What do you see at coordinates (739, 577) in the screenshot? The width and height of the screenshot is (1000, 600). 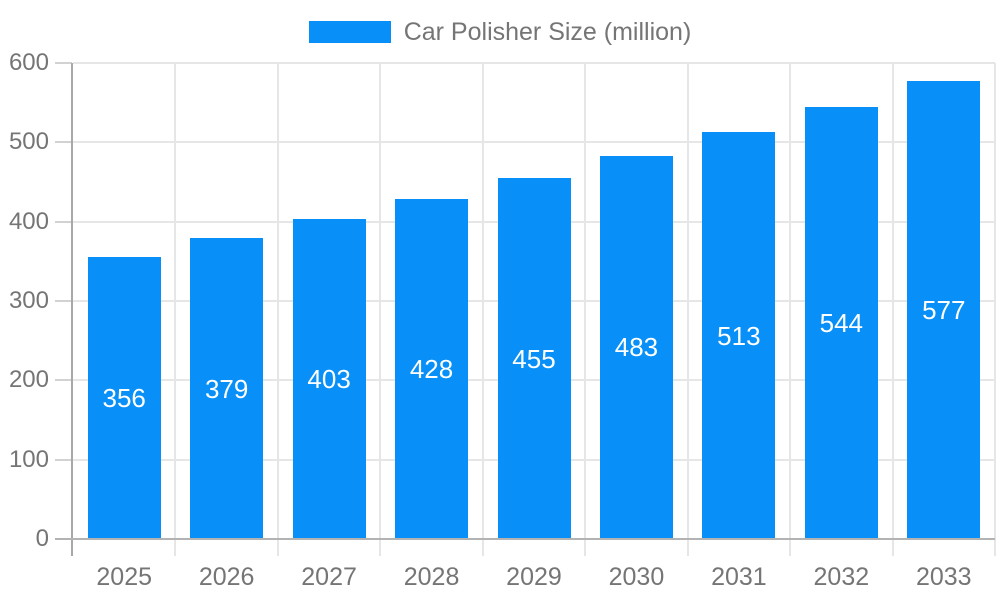 I see `x-axis-tick-label: 2031` at bounding box center [739, 577].